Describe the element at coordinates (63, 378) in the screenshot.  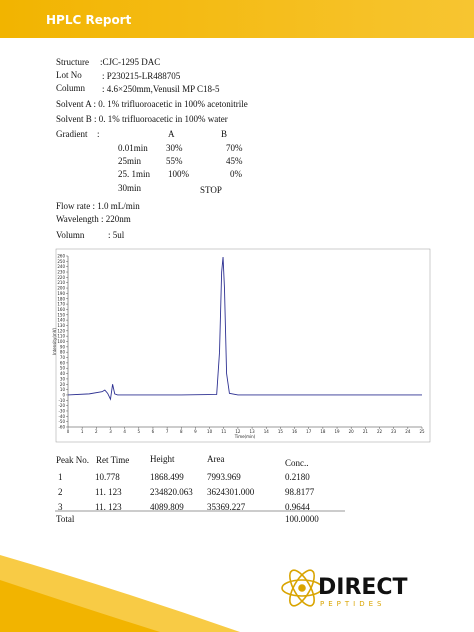
I see `y-tick-label: 30` at that location.